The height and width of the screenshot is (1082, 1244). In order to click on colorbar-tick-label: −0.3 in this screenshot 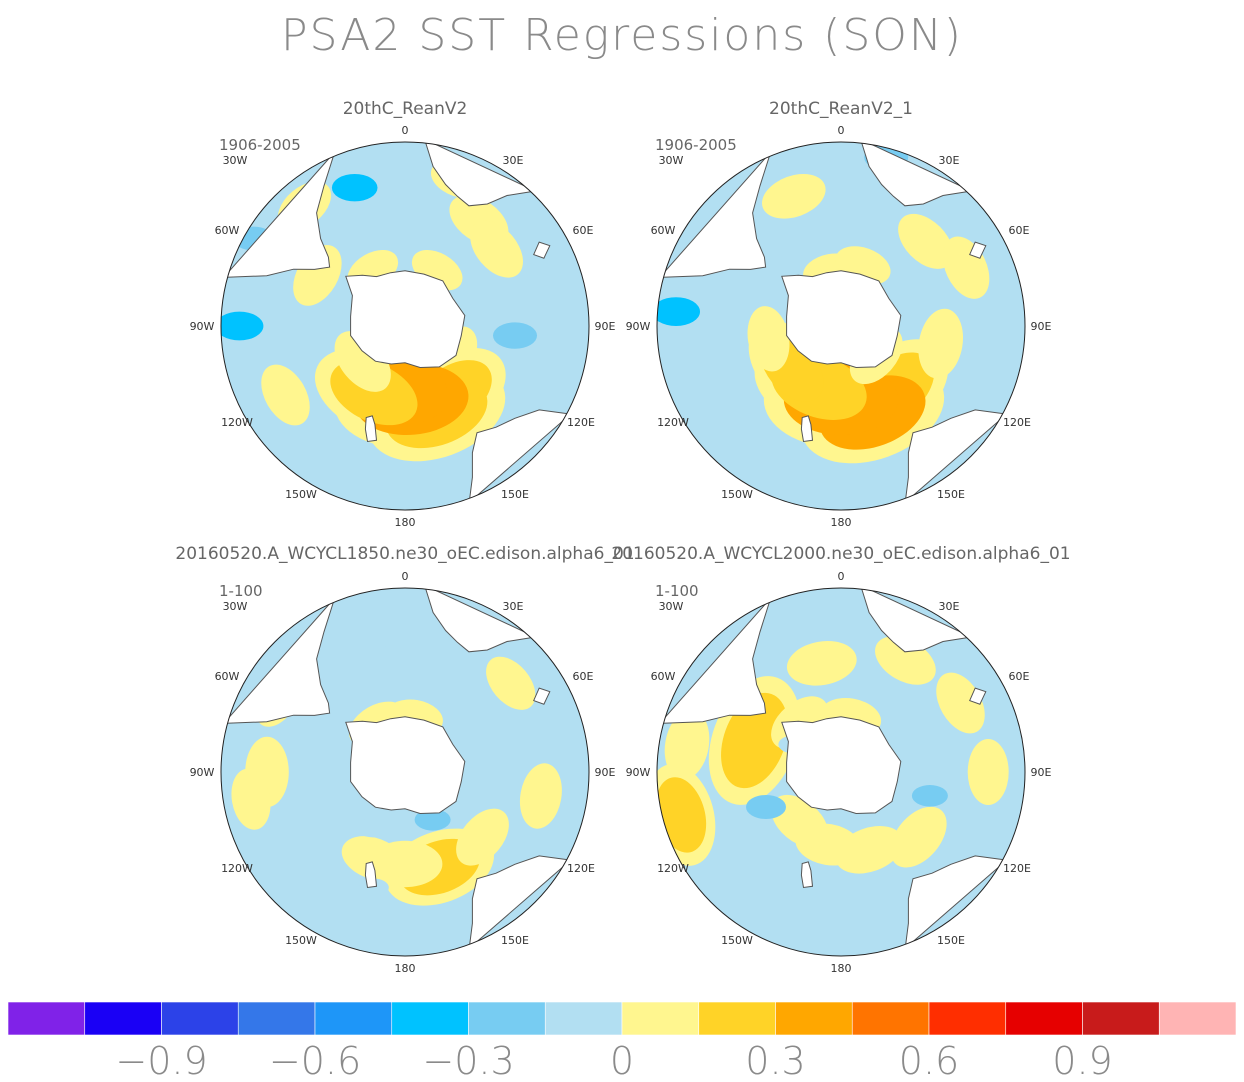, I will do `click(468, 1060)`.